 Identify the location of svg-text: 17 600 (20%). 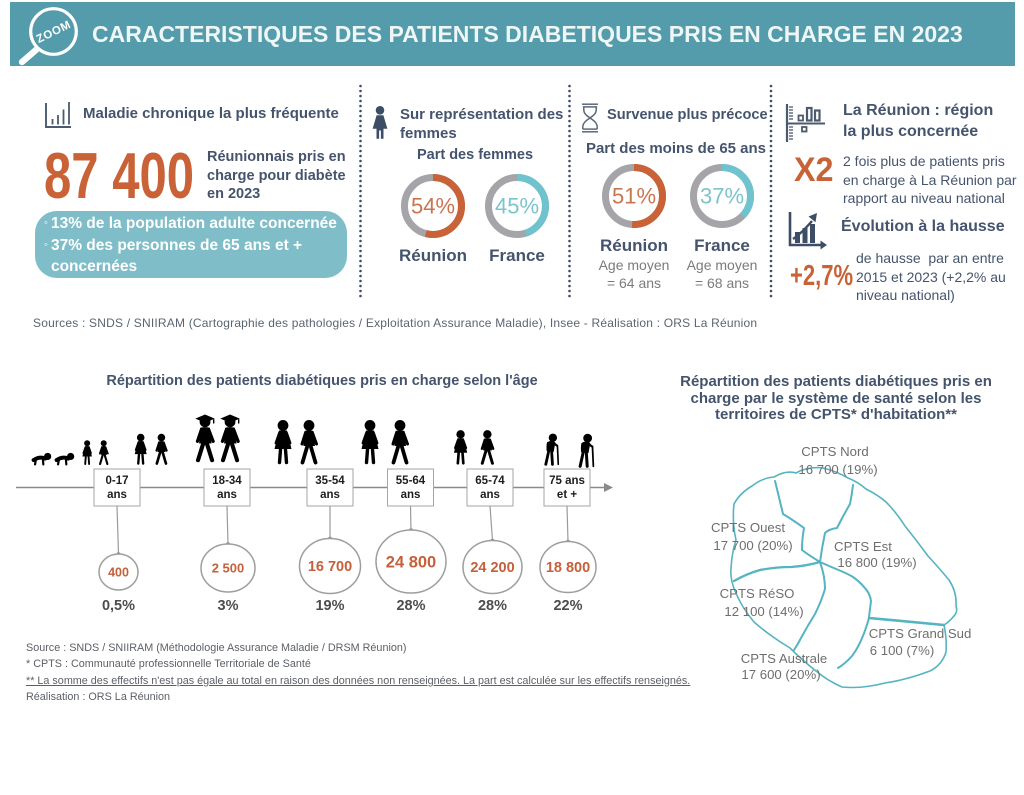
(780, 674).